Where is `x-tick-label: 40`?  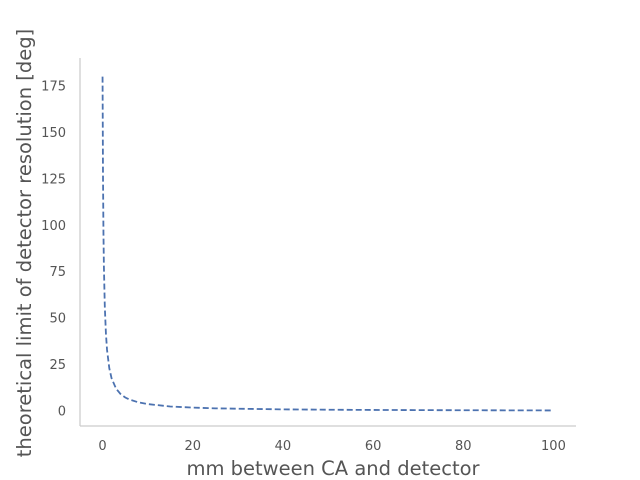
x-tick-label: 40 is located at coordinates (283, 446).